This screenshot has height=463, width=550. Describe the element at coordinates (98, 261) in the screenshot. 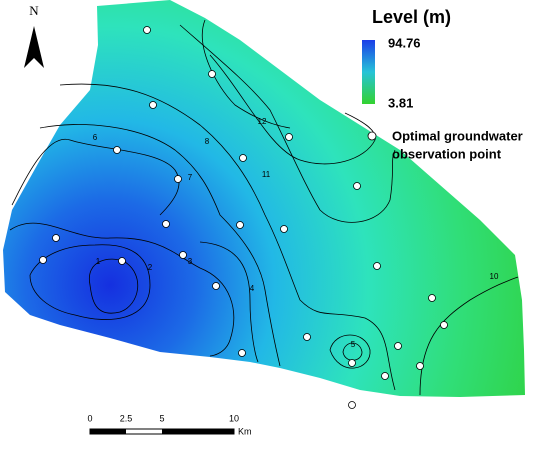

I see `contour-label: 1` at that location.